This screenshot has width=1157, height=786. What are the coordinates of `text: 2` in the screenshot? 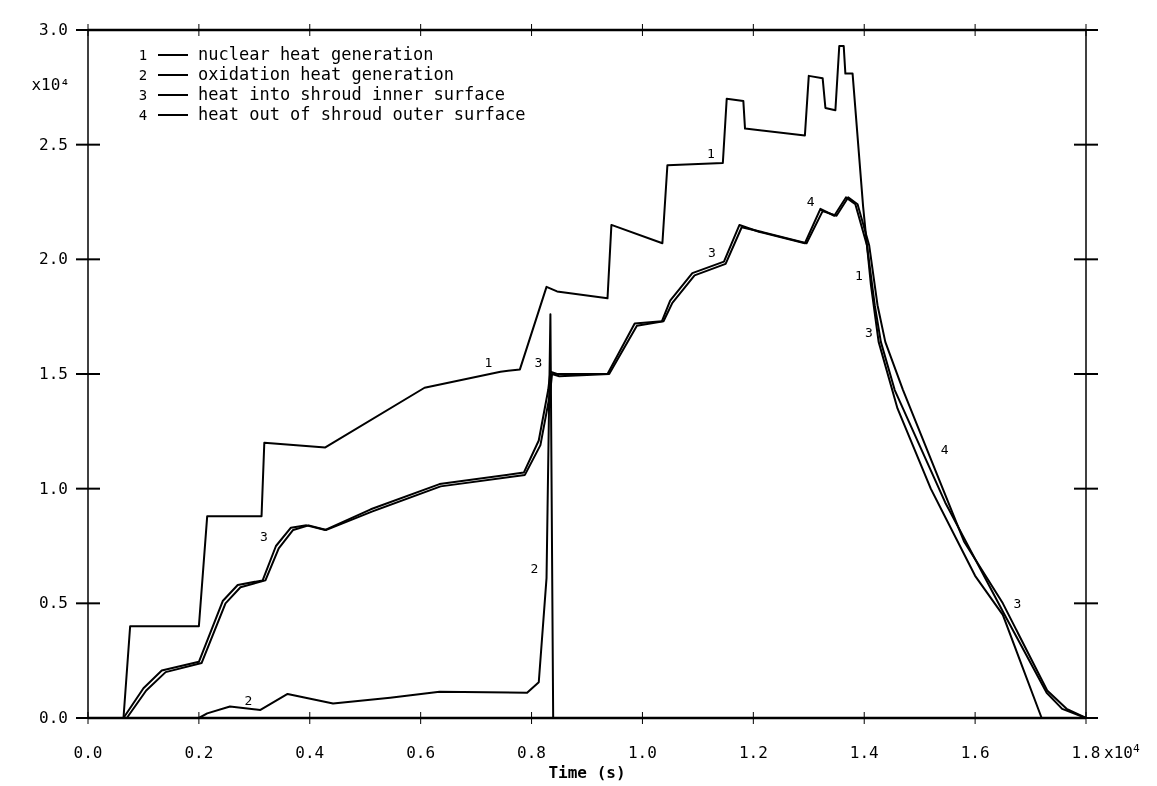 It's located at (143, 75).